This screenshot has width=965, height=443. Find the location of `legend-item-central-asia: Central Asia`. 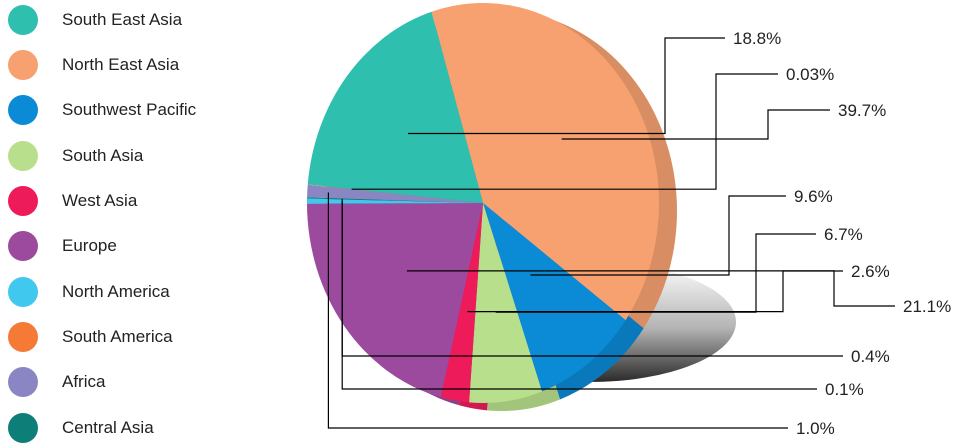

legend-item-central-asia: Central Asia is located at coordinates (81, 428).